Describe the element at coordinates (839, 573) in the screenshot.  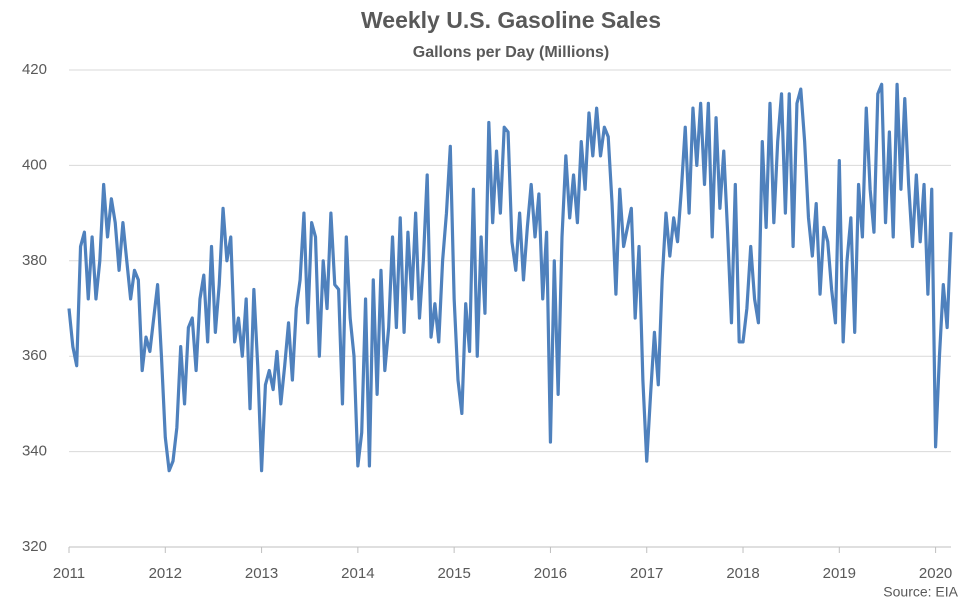
I see `x-tick-label: 2019` at that location.